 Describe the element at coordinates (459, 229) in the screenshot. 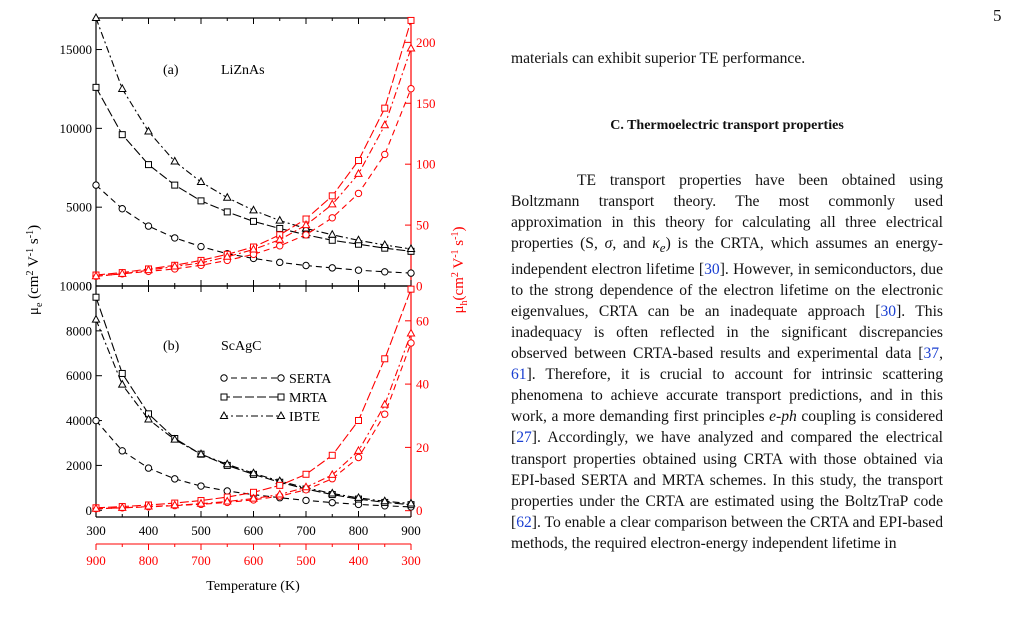

I see `right-axis-title-close: )` at that location.